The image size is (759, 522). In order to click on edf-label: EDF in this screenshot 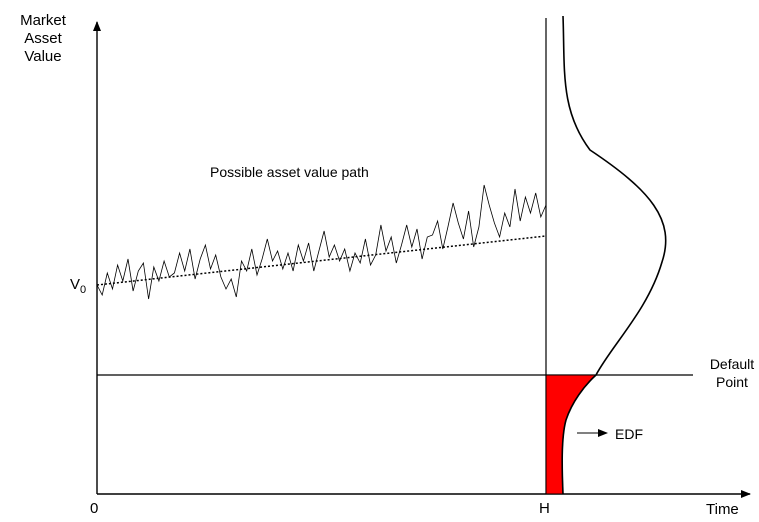, I will do `click(629, 434)`.